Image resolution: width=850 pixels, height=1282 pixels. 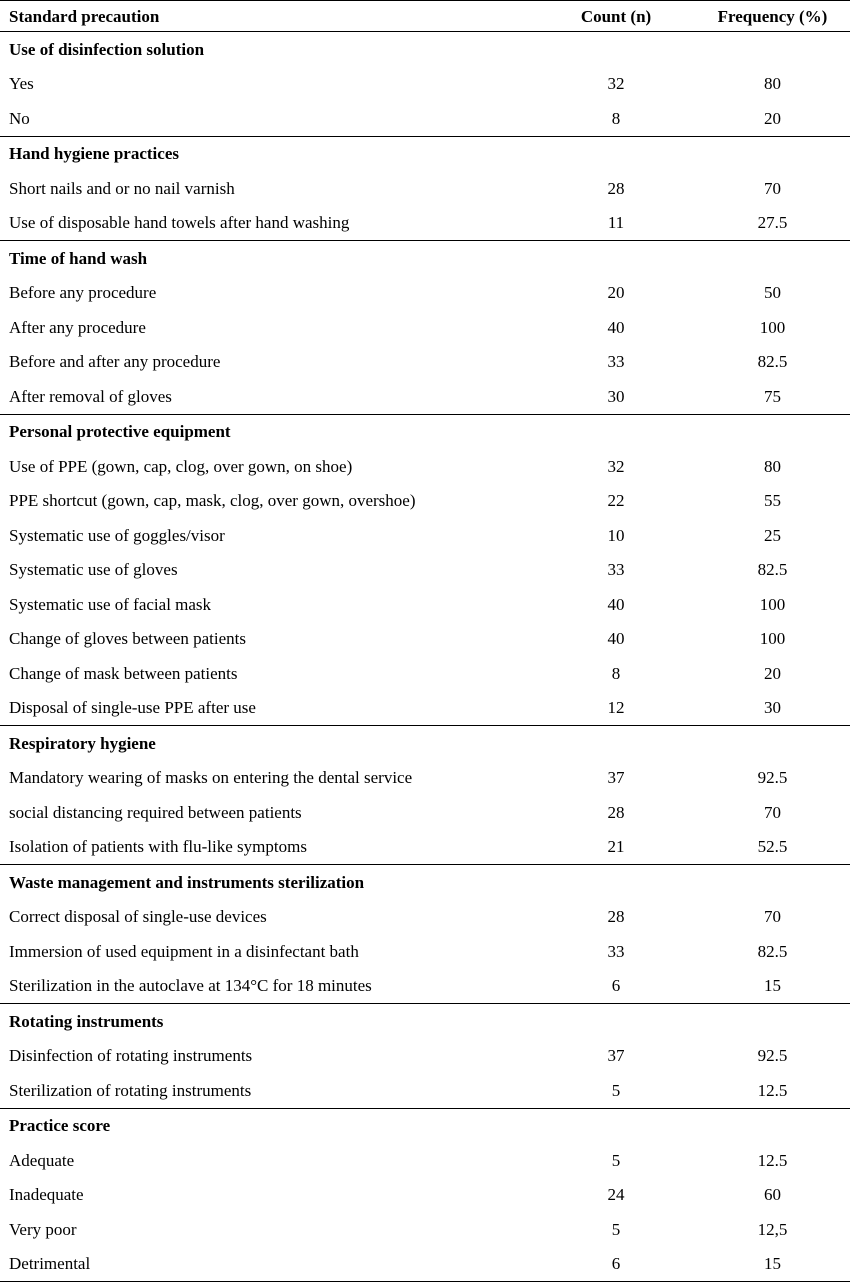 What do you see at coordinates (616, 16) in the screenshot?
I see `header-count: Count (n)` at bounding box center [616, 16].